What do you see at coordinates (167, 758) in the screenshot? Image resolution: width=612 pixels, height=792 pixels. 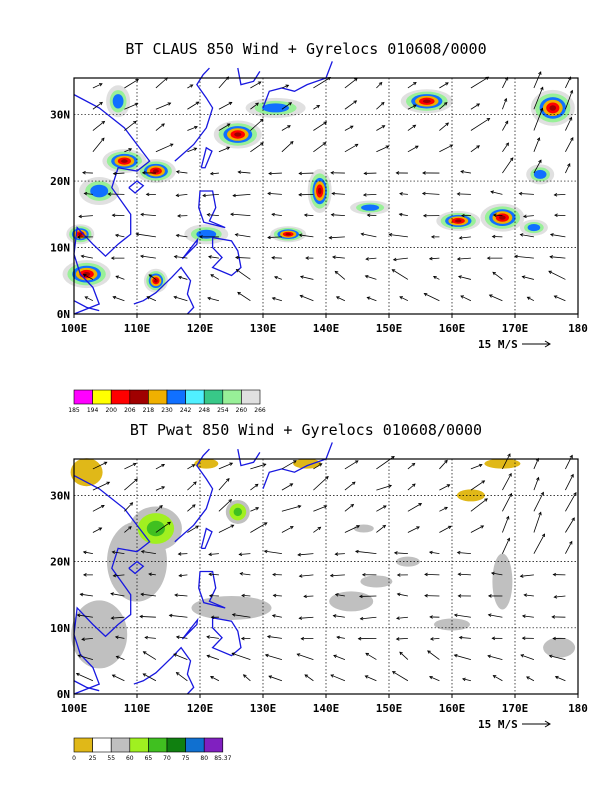 I see `colorbar-label: 70` at bounding box center [167, 758].